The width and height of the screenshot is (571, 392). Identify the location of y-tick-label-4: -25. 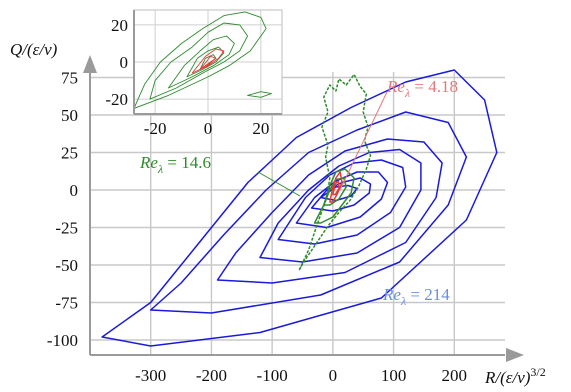
(66, 228).